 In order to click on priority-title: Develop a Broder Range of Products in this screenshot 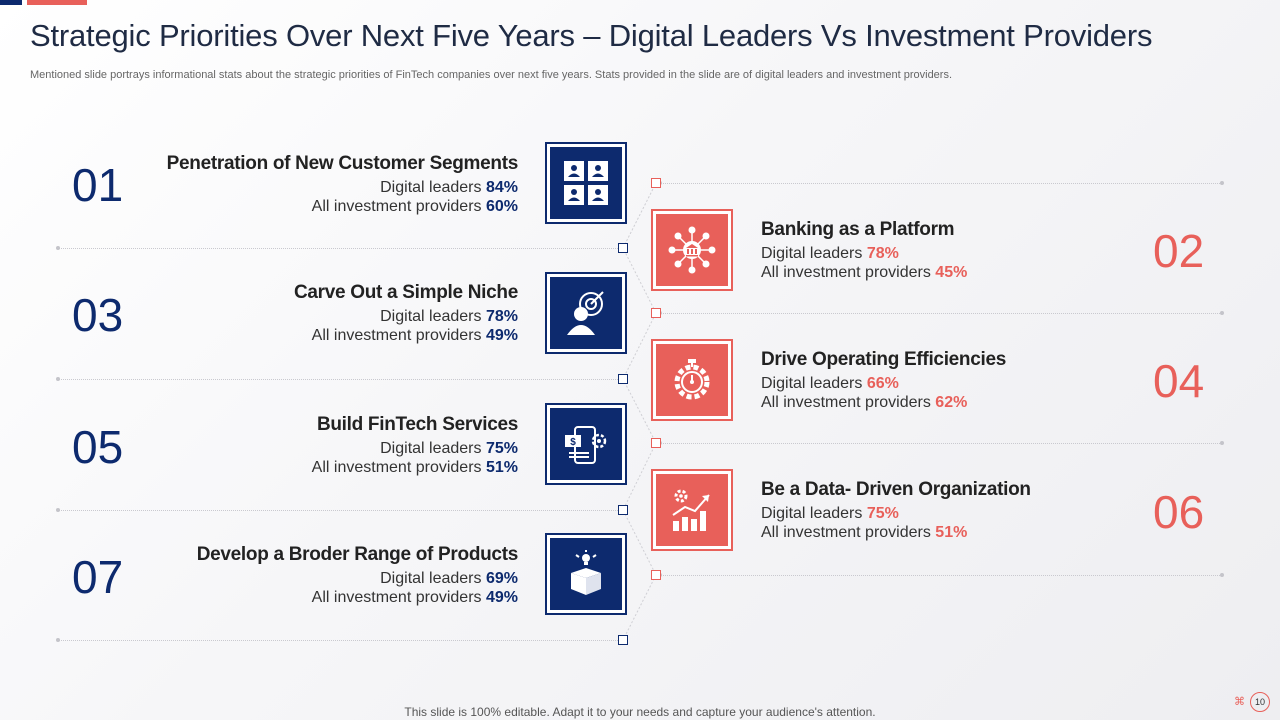, I will do `click(357, 554)`.